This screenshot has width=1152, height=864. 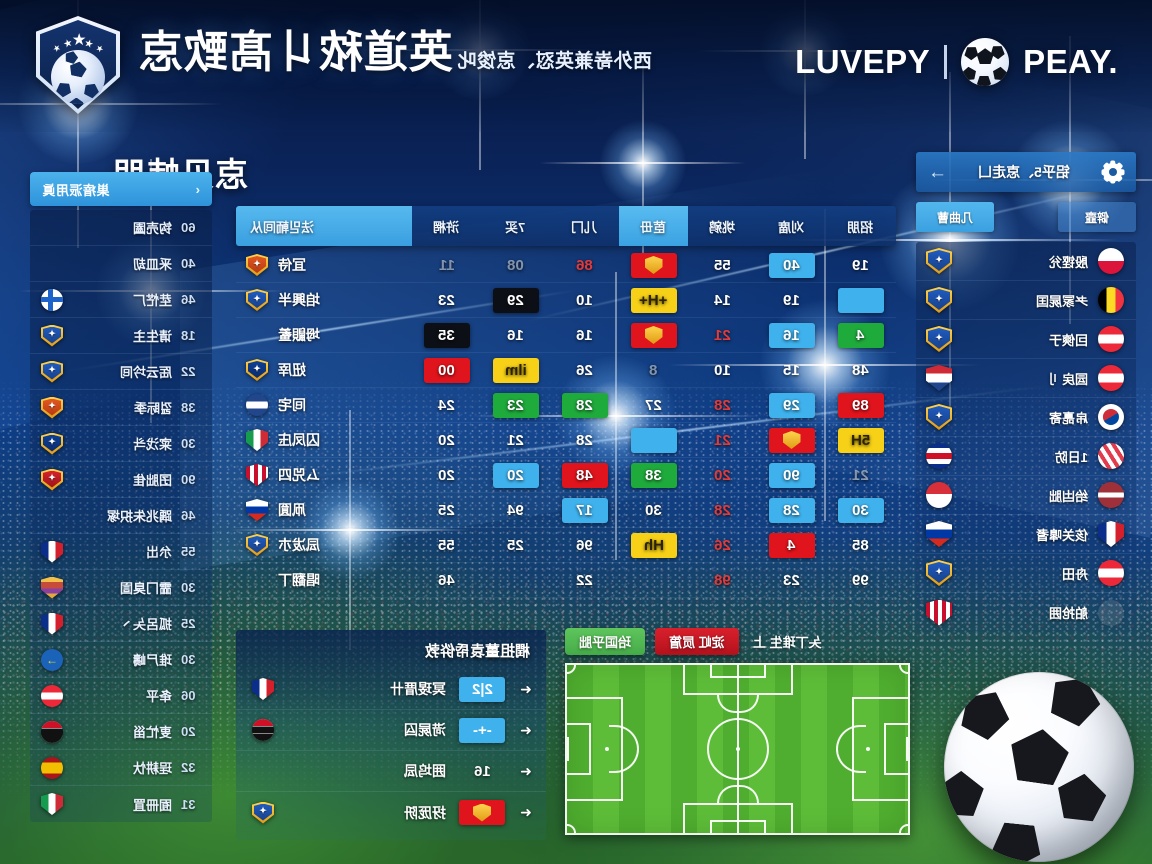 I want to click on sidebar-item-value: 18, so click(x=188, y=335).